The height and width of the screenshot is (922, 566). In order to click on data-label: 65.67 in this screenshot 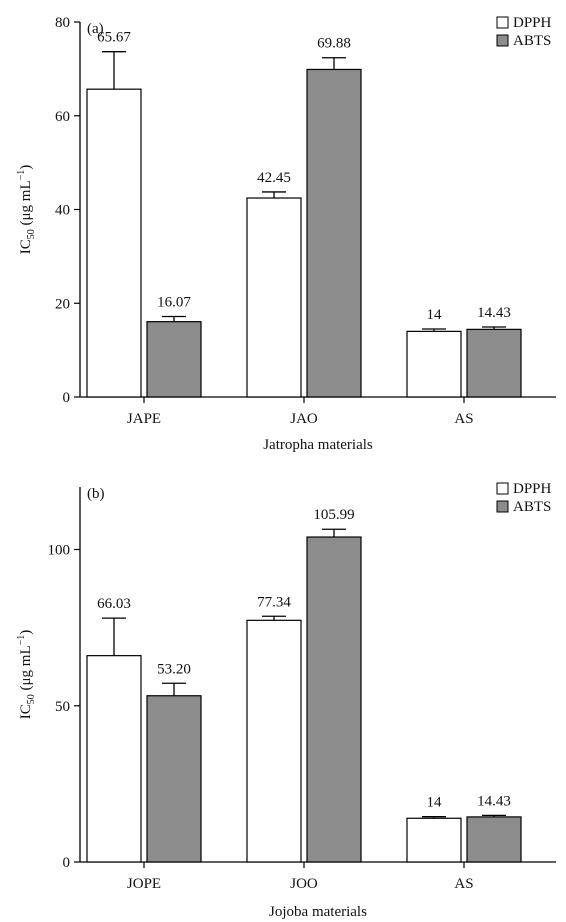, I will do `click(114, 38)`.